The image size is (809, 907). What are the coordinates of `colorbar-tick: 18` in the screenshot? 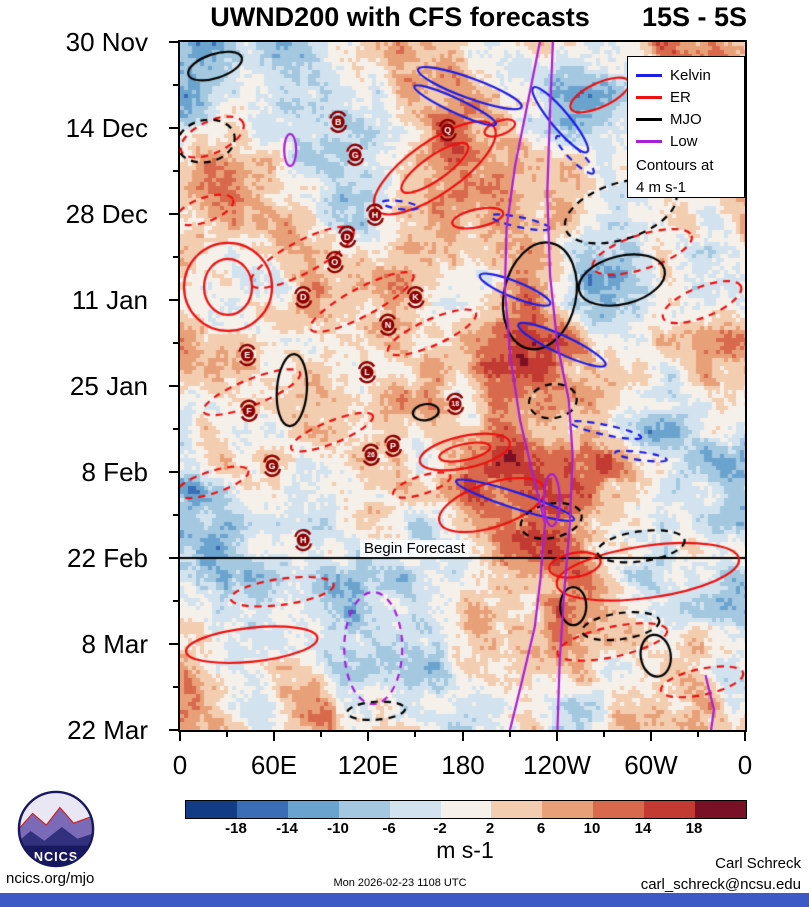 It's located at (694, 828).